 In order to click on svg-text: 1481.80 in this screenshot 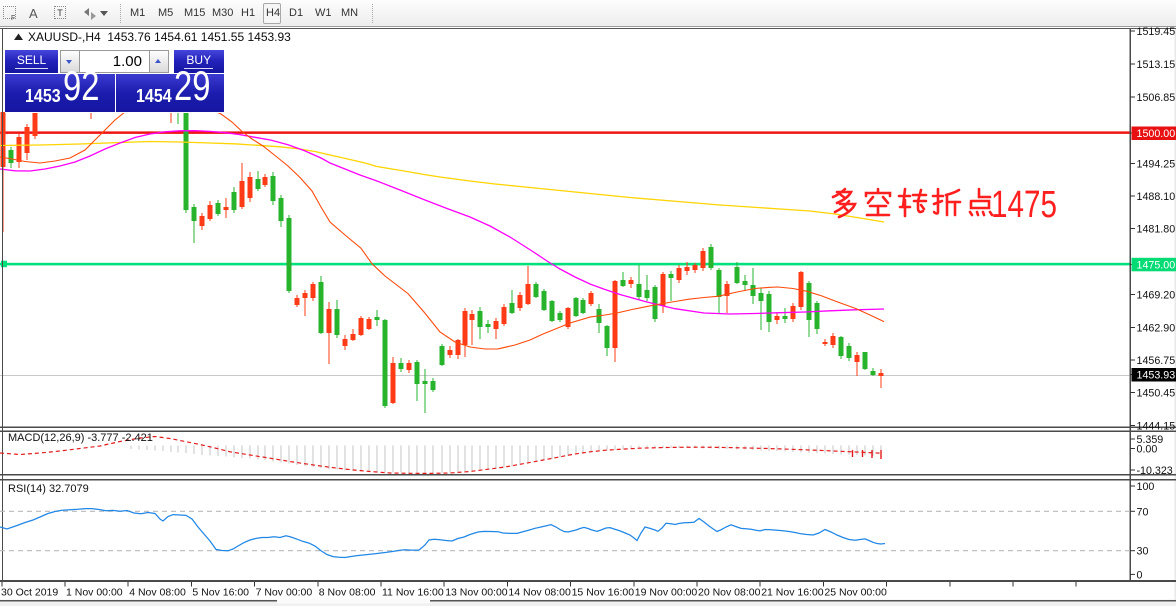, I will do `click(1156, 230)`.